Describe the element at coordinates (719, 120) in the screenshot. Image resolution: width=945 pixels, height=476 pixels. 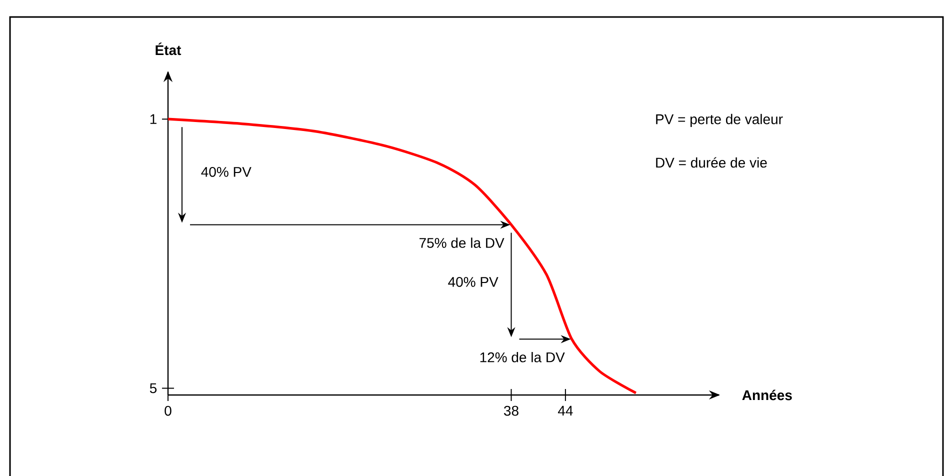
I see `annotation: PV = perte de valeur` at that location.